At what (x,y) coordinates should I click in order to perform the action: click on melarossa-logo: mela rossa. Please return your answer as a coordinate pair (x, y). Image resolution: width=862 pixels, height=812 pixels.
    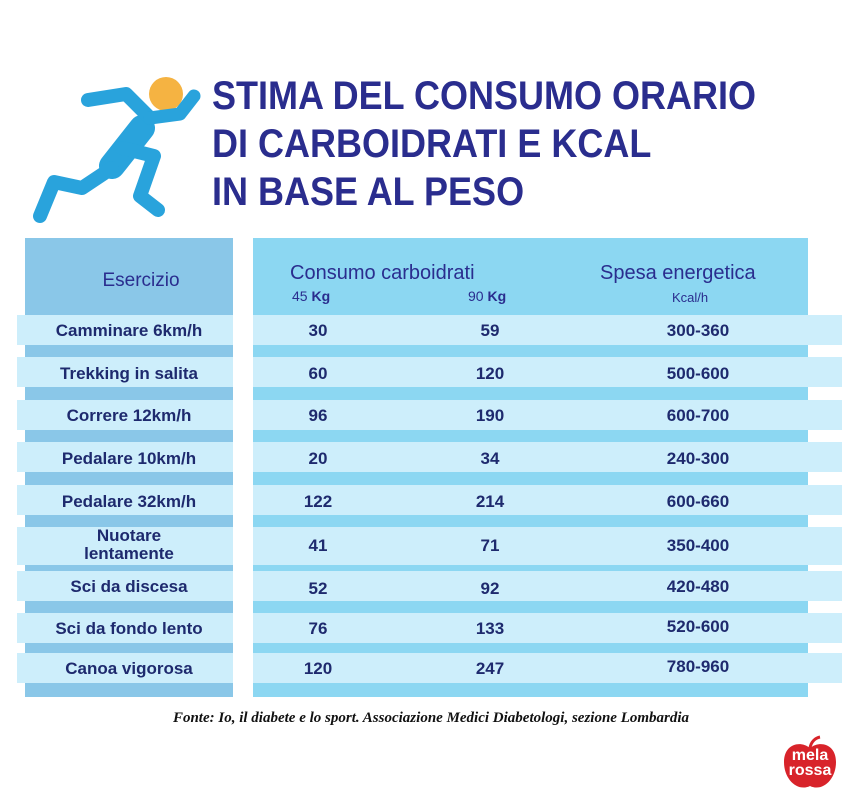
    Looking at the image, I should click on (810, 764).